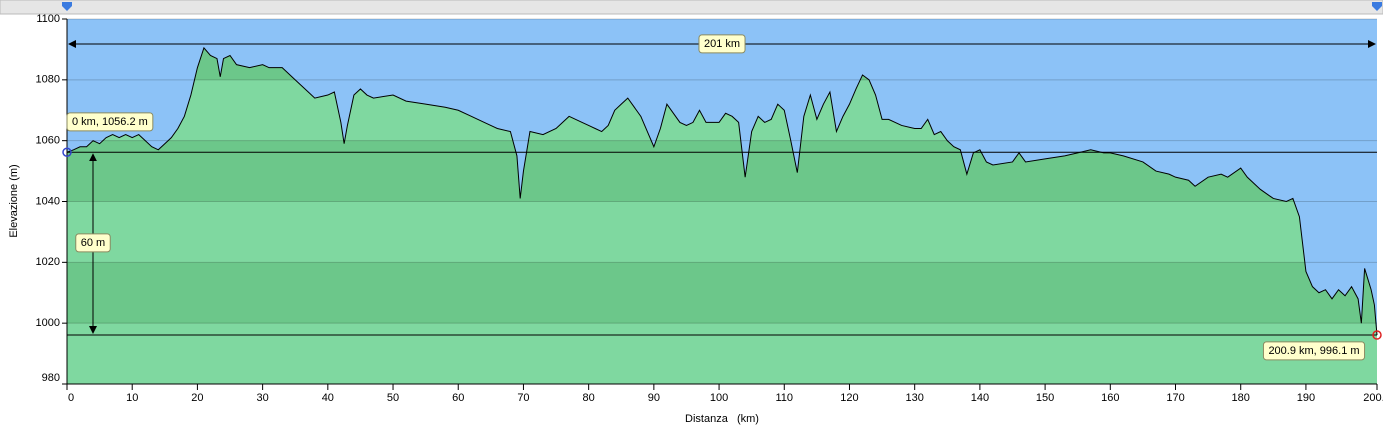 This screenshot has height=434, width=1383. I want to click on x-tick-label: 120, so click(849, 398).